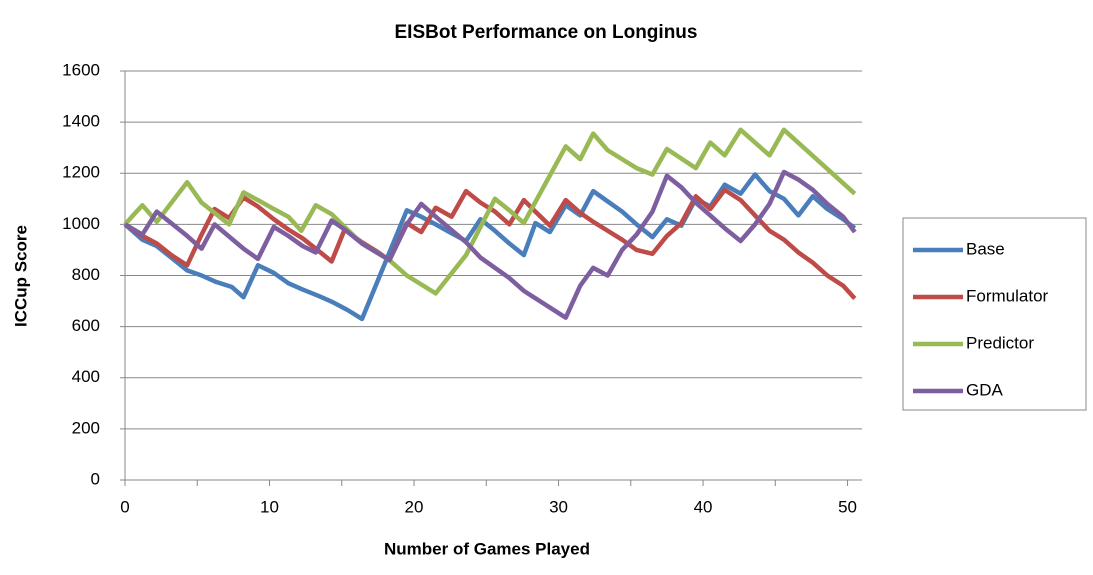  What do you see at coordinates (558, 506) in the screenshot?
I see `x-tick-label: 30` at bounding box center [558, 506].